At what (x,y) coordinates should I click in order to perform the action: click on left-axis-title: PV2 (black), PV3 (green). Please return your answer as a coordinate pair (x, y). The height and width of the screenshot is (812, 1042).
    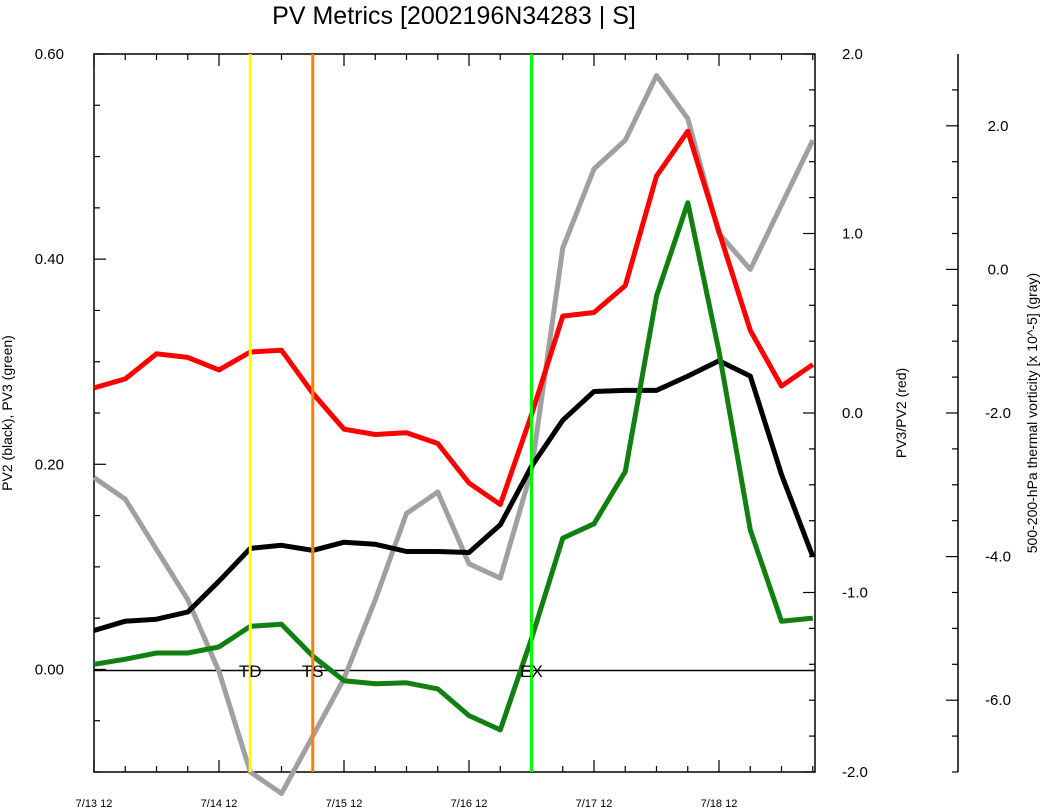
    Looking at the image, I should click on (7, 413).